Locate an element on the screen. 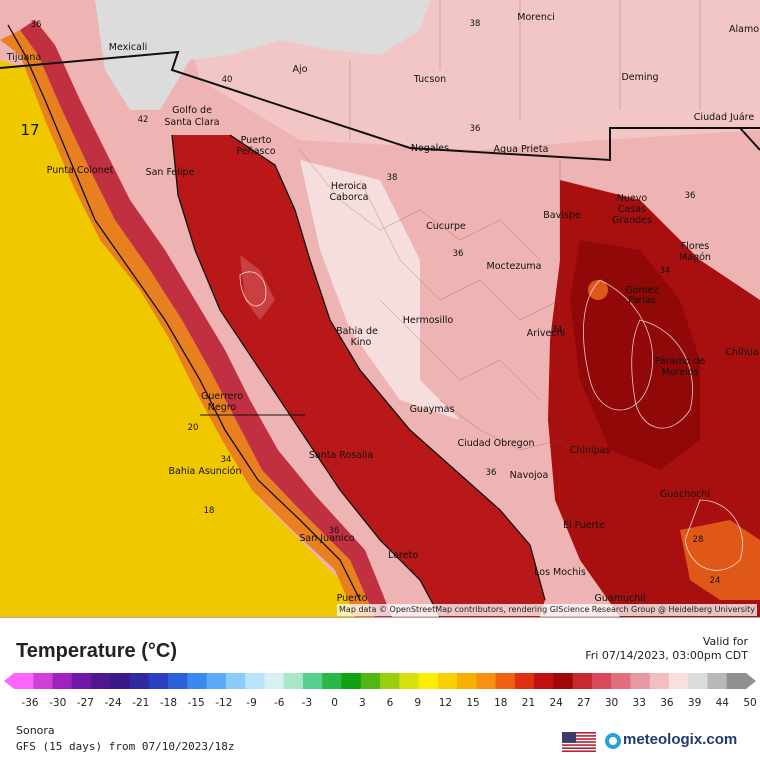  city-label: Ajo is located at coordinates (300, 69).